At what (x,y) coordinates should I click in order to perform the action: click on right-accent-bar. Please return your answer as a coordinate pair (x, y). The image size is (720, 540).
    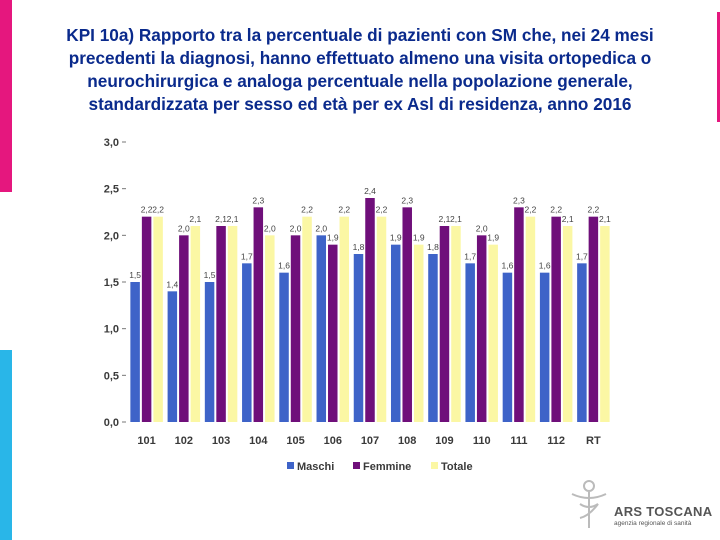
    Looking at the image, I should click on (718, 67).